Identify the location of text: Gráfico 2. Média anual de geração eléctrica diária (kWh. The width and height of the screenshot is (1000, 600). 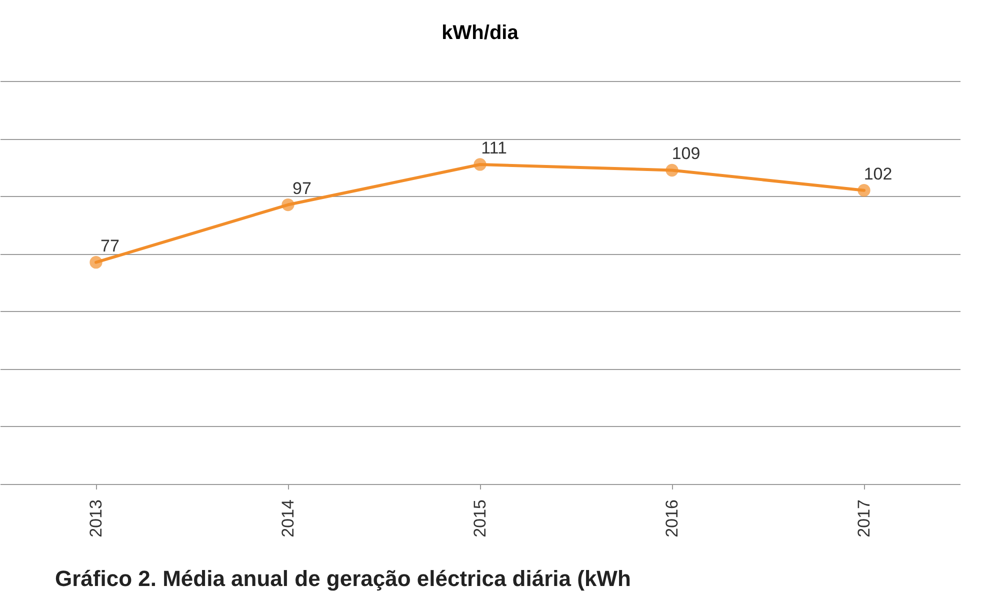
(343, 579).